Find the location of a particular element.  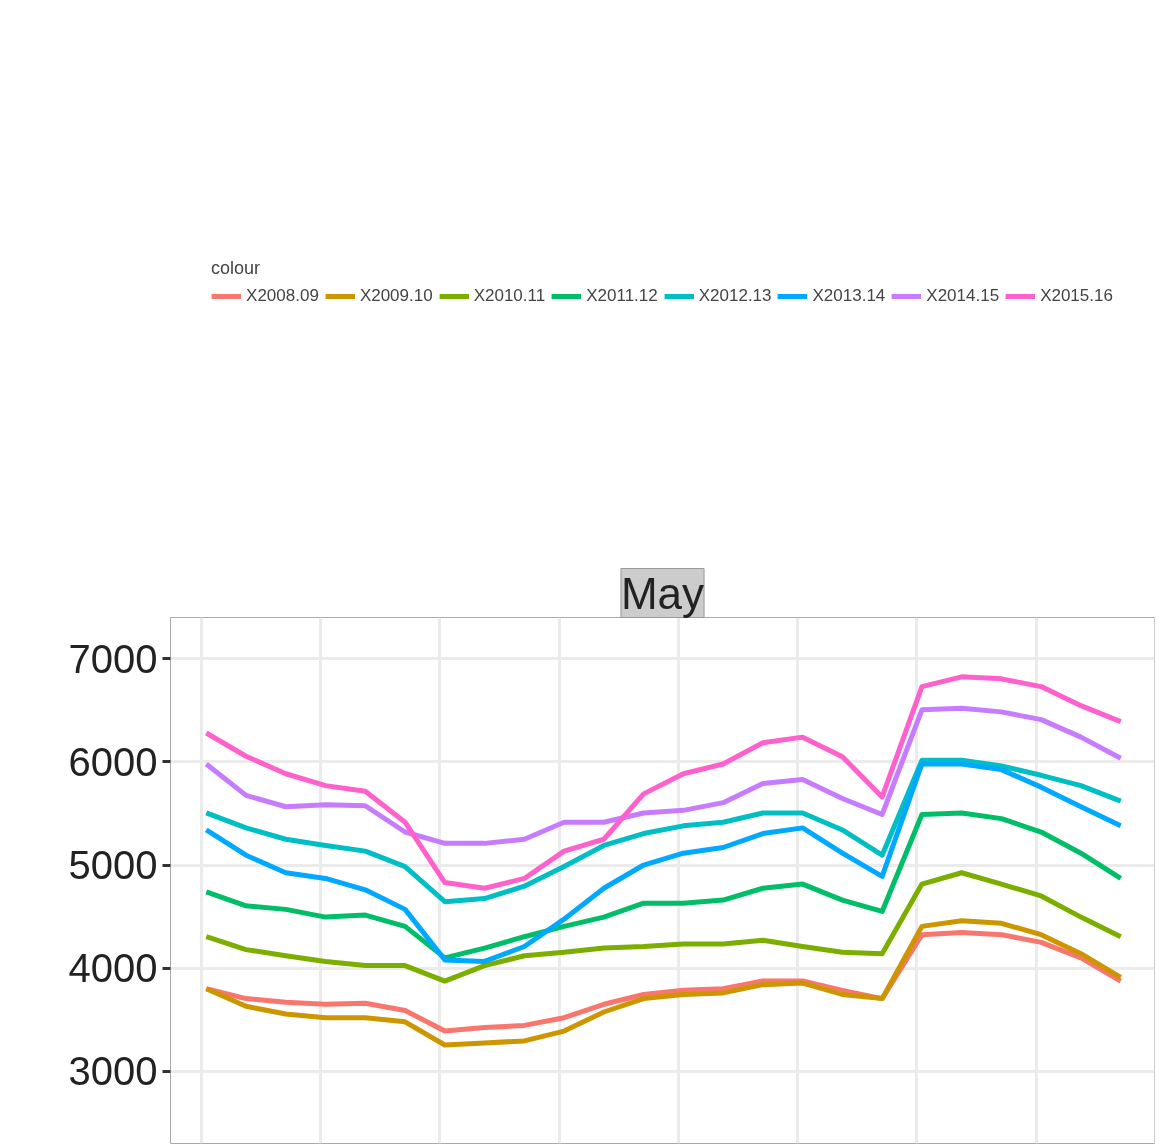

y-tick-label: 7000 is located at coordinates (113, 658).